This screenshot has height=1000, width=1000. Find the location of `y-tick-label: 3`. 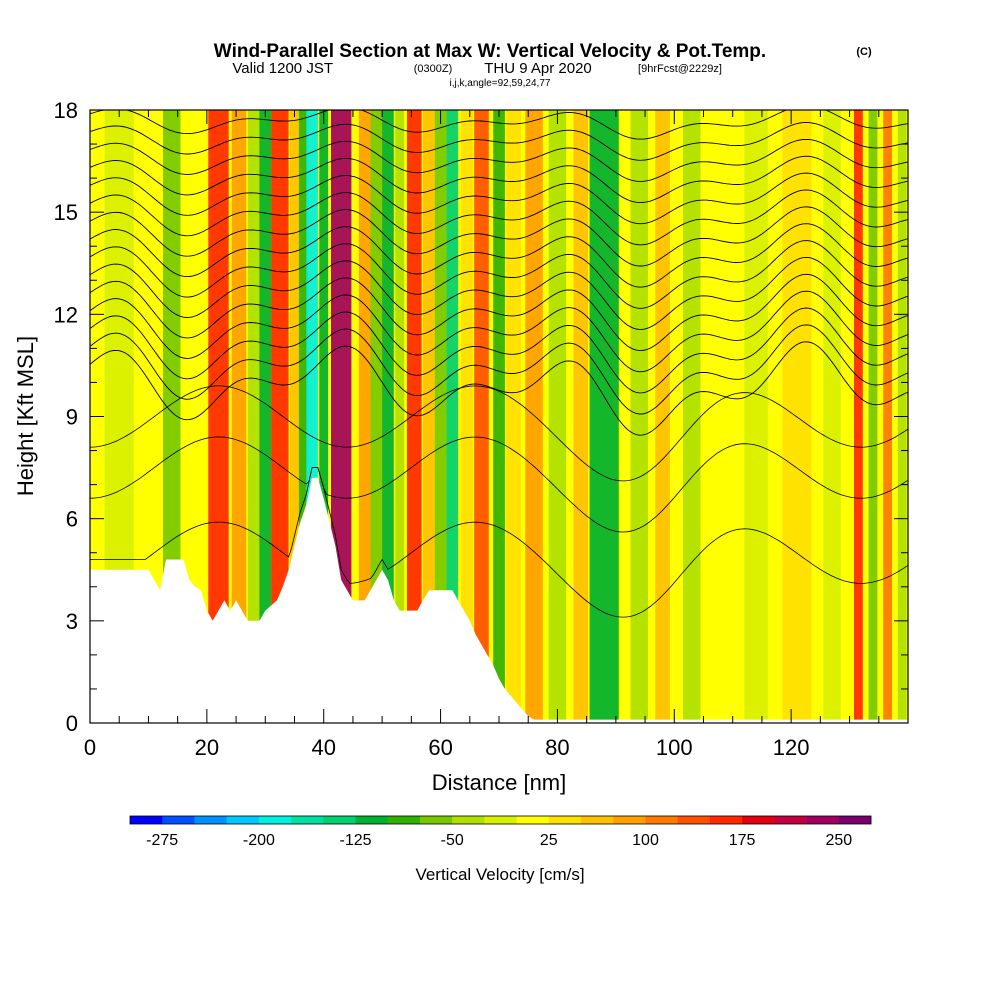

y-tick-label: 3 is located at coordinates (72, 621).